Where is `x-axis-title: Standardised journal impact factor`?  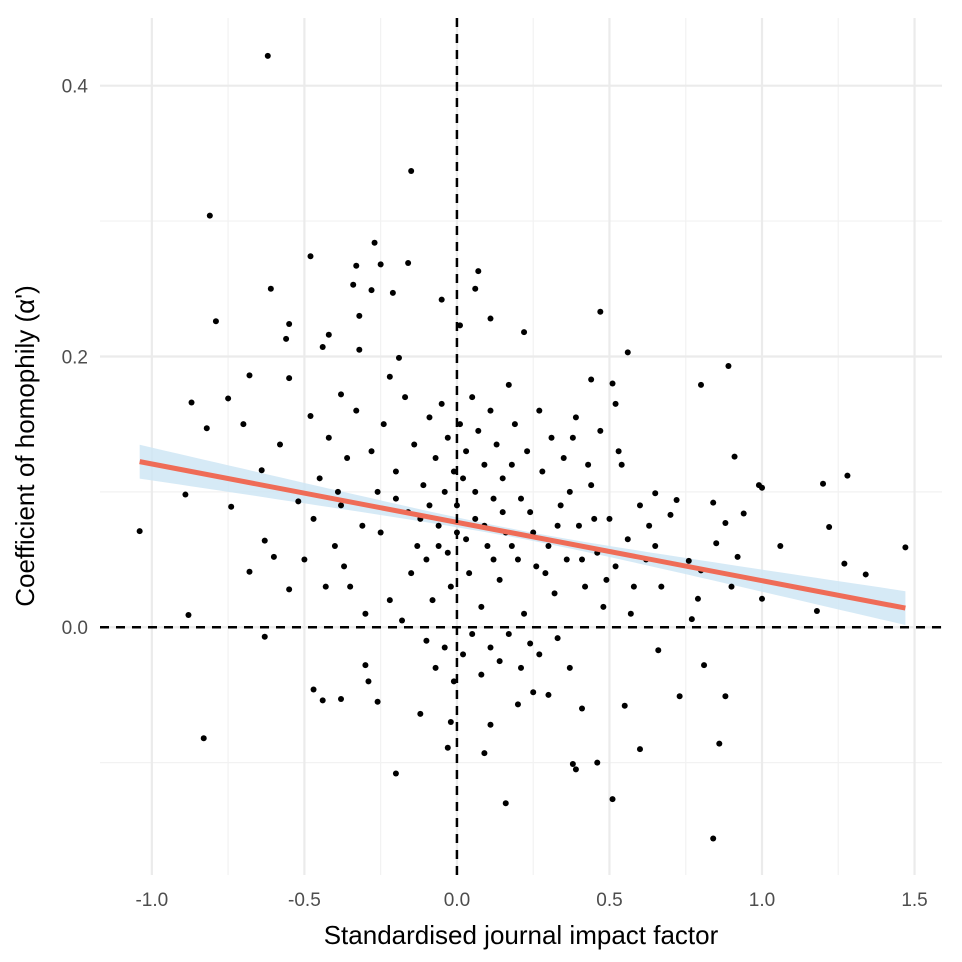
x-axis-title: Standardised journal impact factor is located at coordinates (521, 935).